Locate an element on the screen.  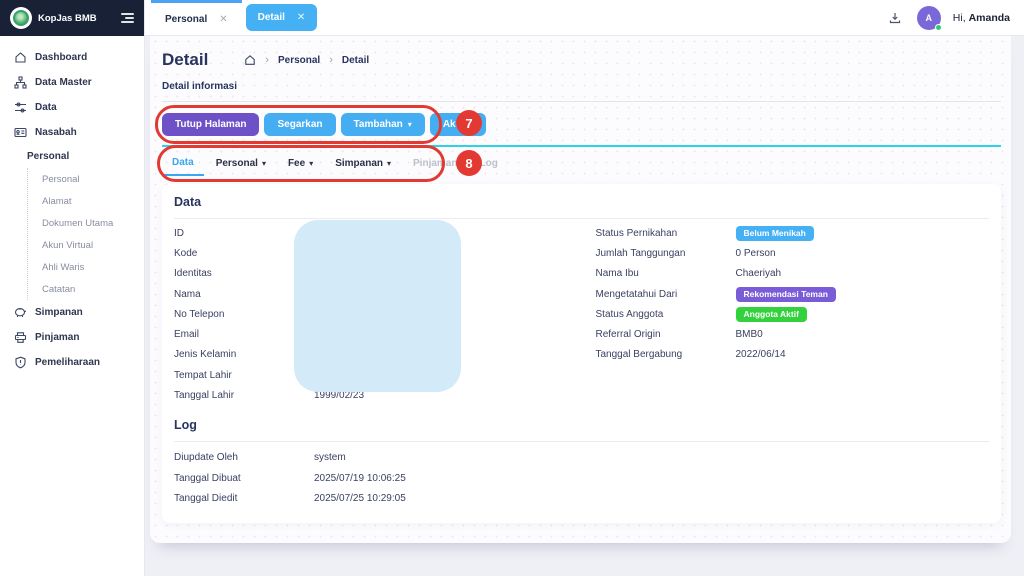
online-status-dot is located at coordinates (938, 27).